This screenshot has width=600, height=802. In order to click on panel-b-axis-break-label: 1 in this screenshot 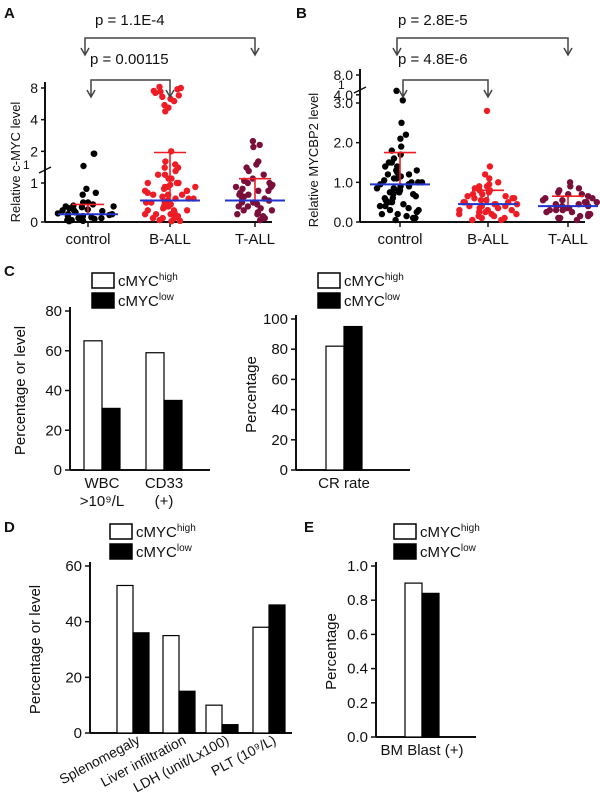, I will do `click(341, 85)`.